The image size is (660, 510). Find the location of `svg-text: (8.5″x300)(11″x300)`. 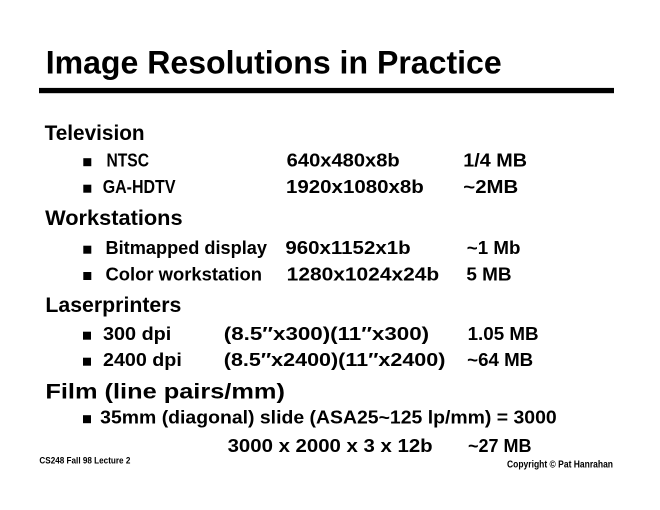

svg-text: (8.5″x300)(11″x300) is located at coordinates (326, 334).